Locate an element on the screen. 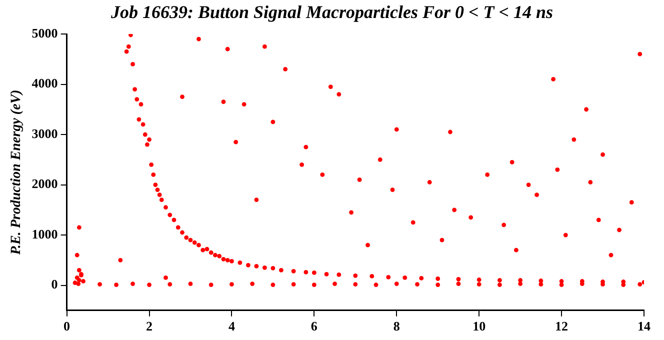 The height and width of the screenshot is (340, 664). y-tick-label: 5000 is located at coordinates (45, 32).